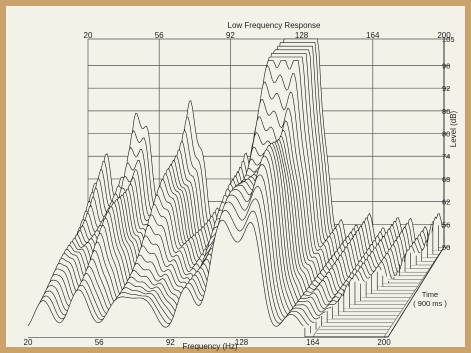 The image size is (471, 353). Describe the element at coordinates (446, 202) in the screenshot. I see `level-tick-label: 62` at that location.